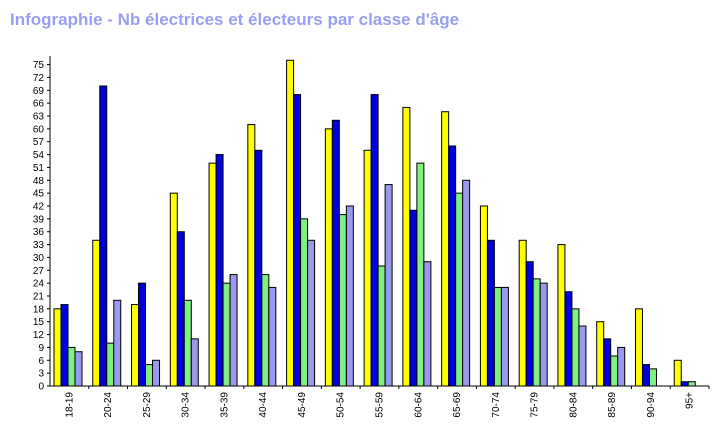 The width and height of the screenshot is (728, 429). What do you see at coordinates (341, 405) in the screenshot?
I see `x-tick-label: 50-54` at bounding box center [341, 405].